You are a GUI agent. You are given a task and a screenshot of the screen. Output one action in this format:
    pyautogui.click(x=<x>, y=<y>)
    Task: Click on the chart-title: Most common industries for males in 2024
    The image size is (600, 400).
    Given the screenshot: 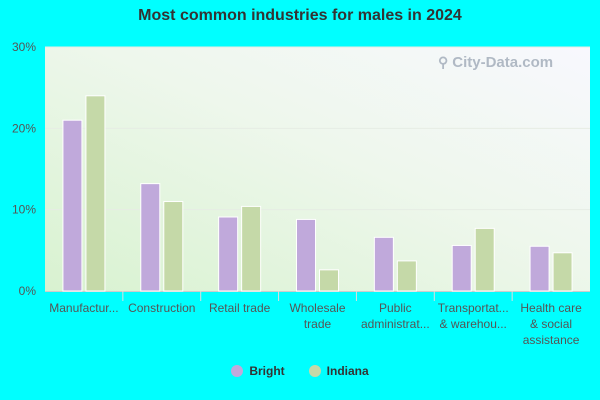 What is the action you would take?
    pyautogui.click(x=300, y=15)
    